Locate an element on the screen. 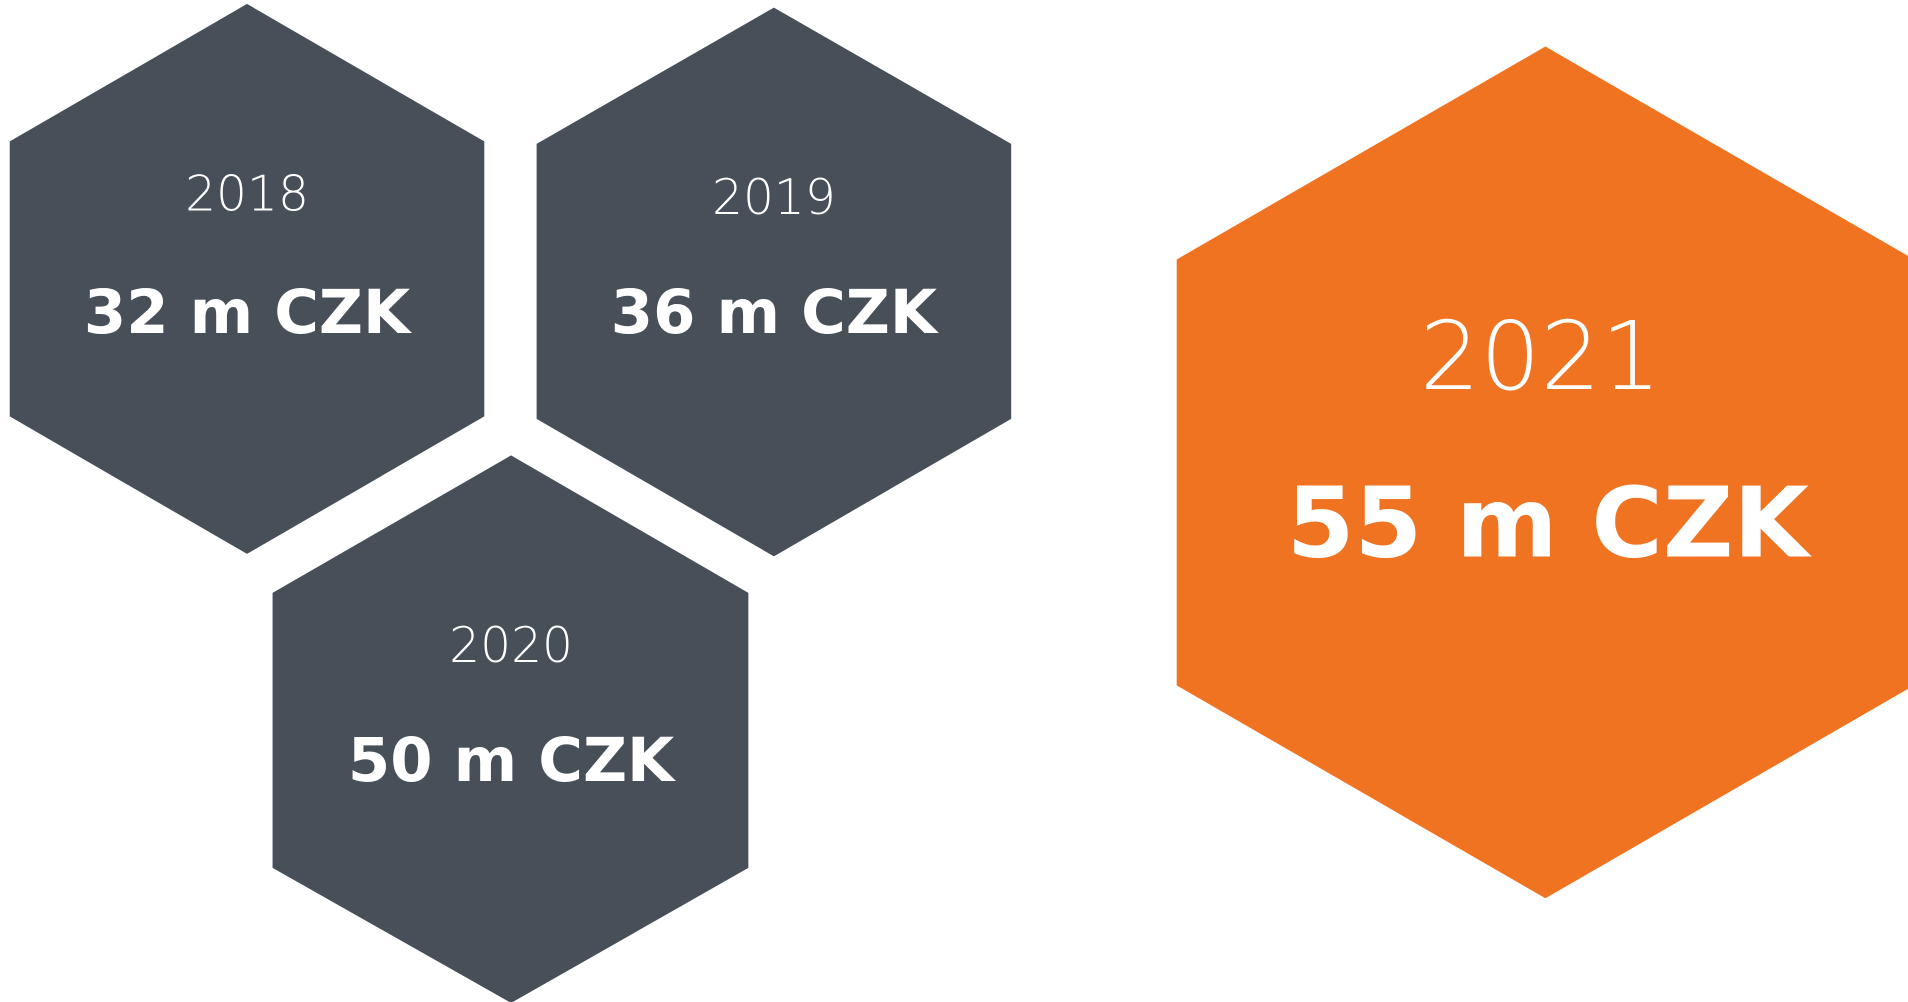 This screenshot has height=1002, width=1908. value-label: 32 m CZK is located at coordinates (248, 313).